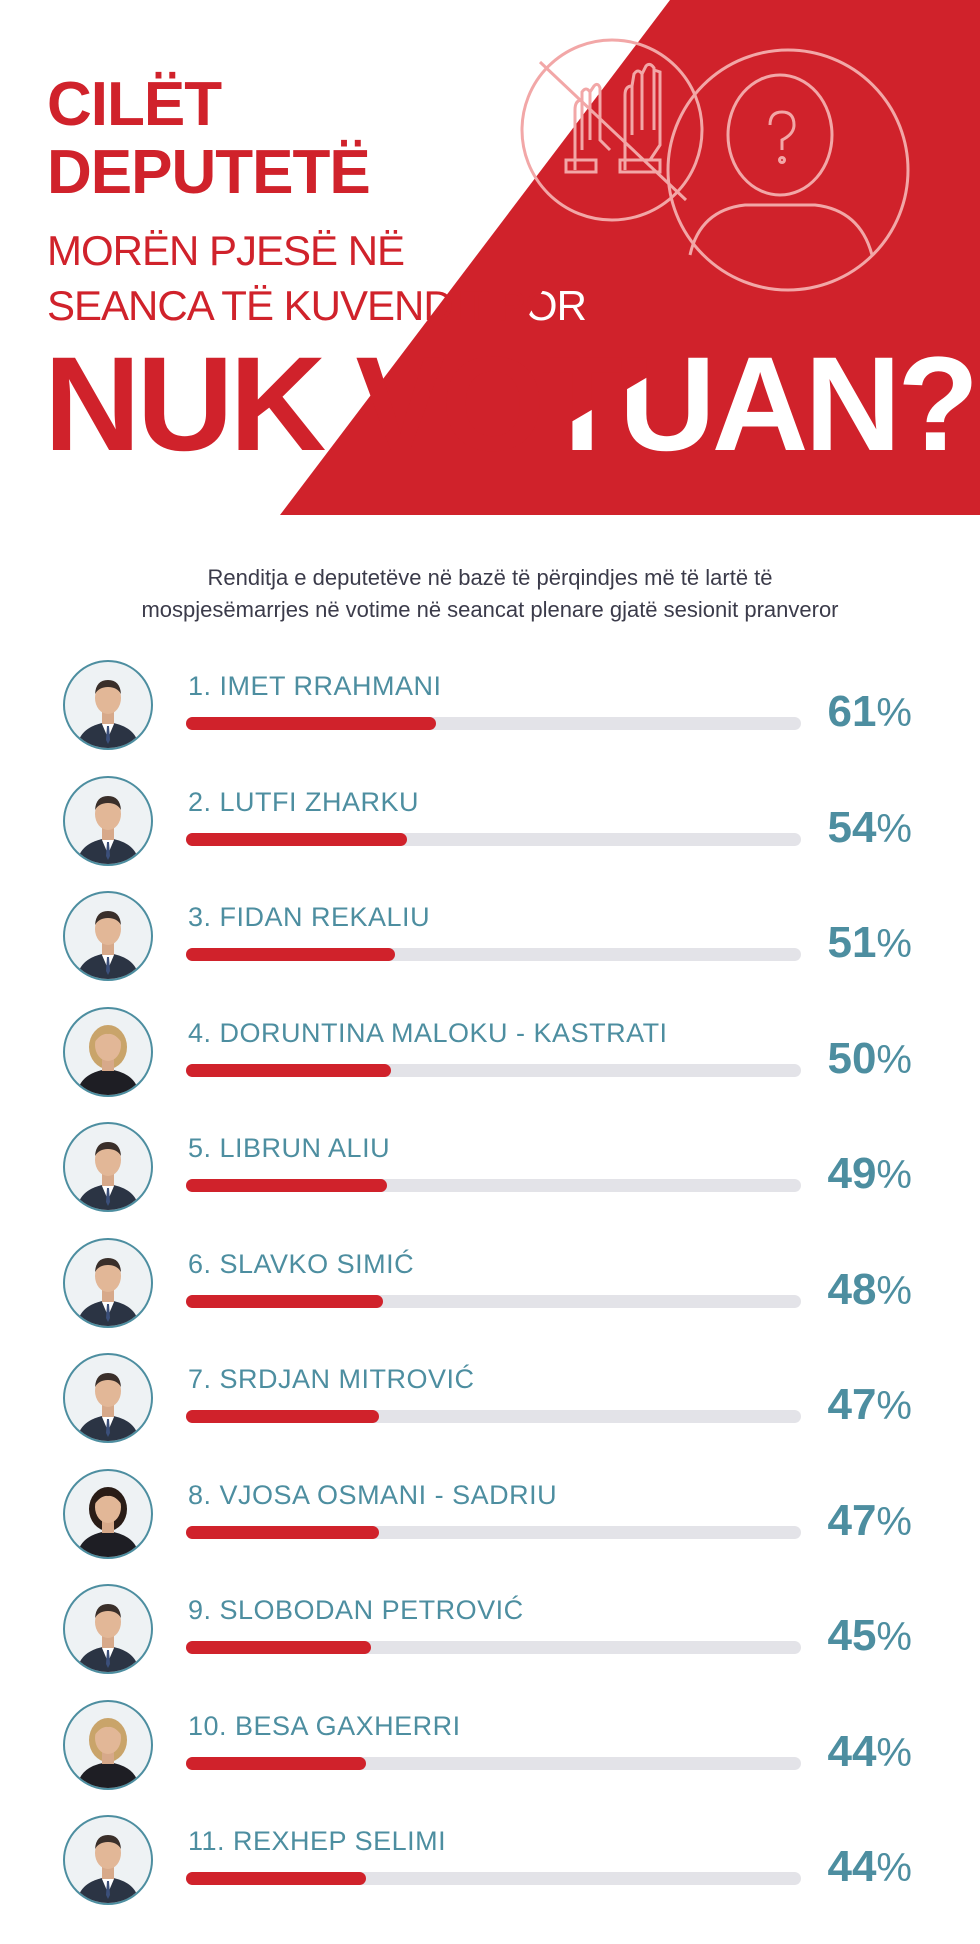 This screenshot has width=980, height=1944. What do you see at coordinates (490, 1752) in the screenshot?
I see `ranking-row: 10. BESA GAXHERRI 44%` at bounding box center [490, 1752].